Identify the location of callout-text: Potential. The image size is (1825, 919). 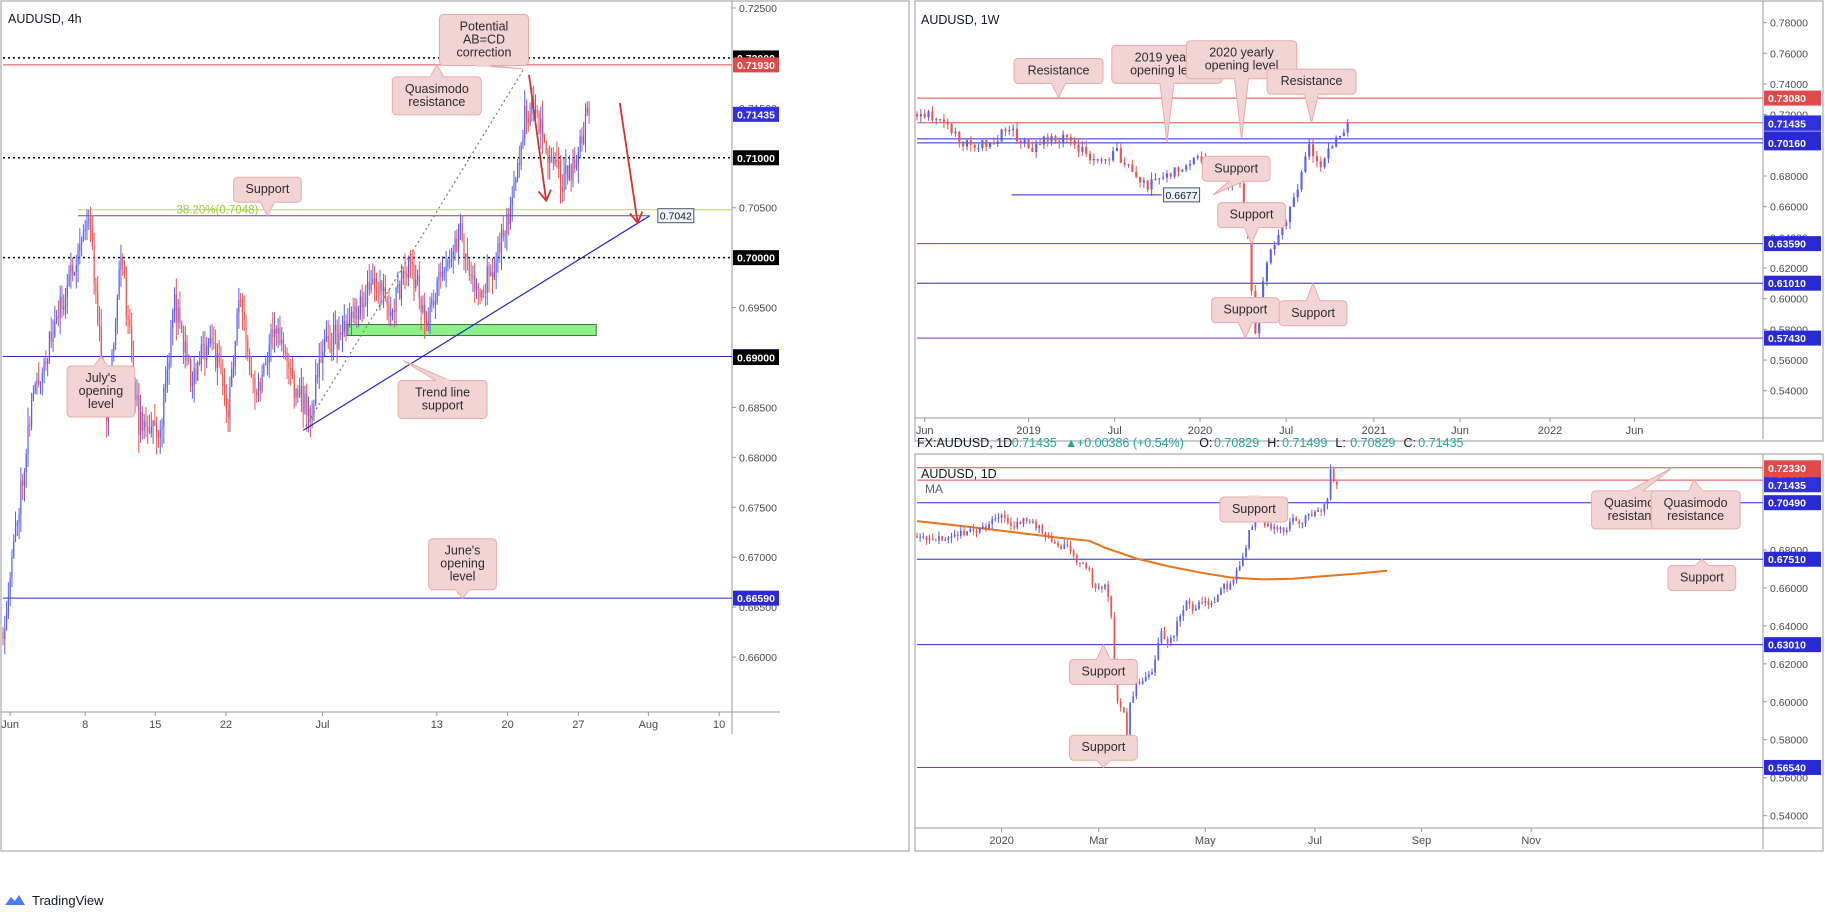
(484, 26).